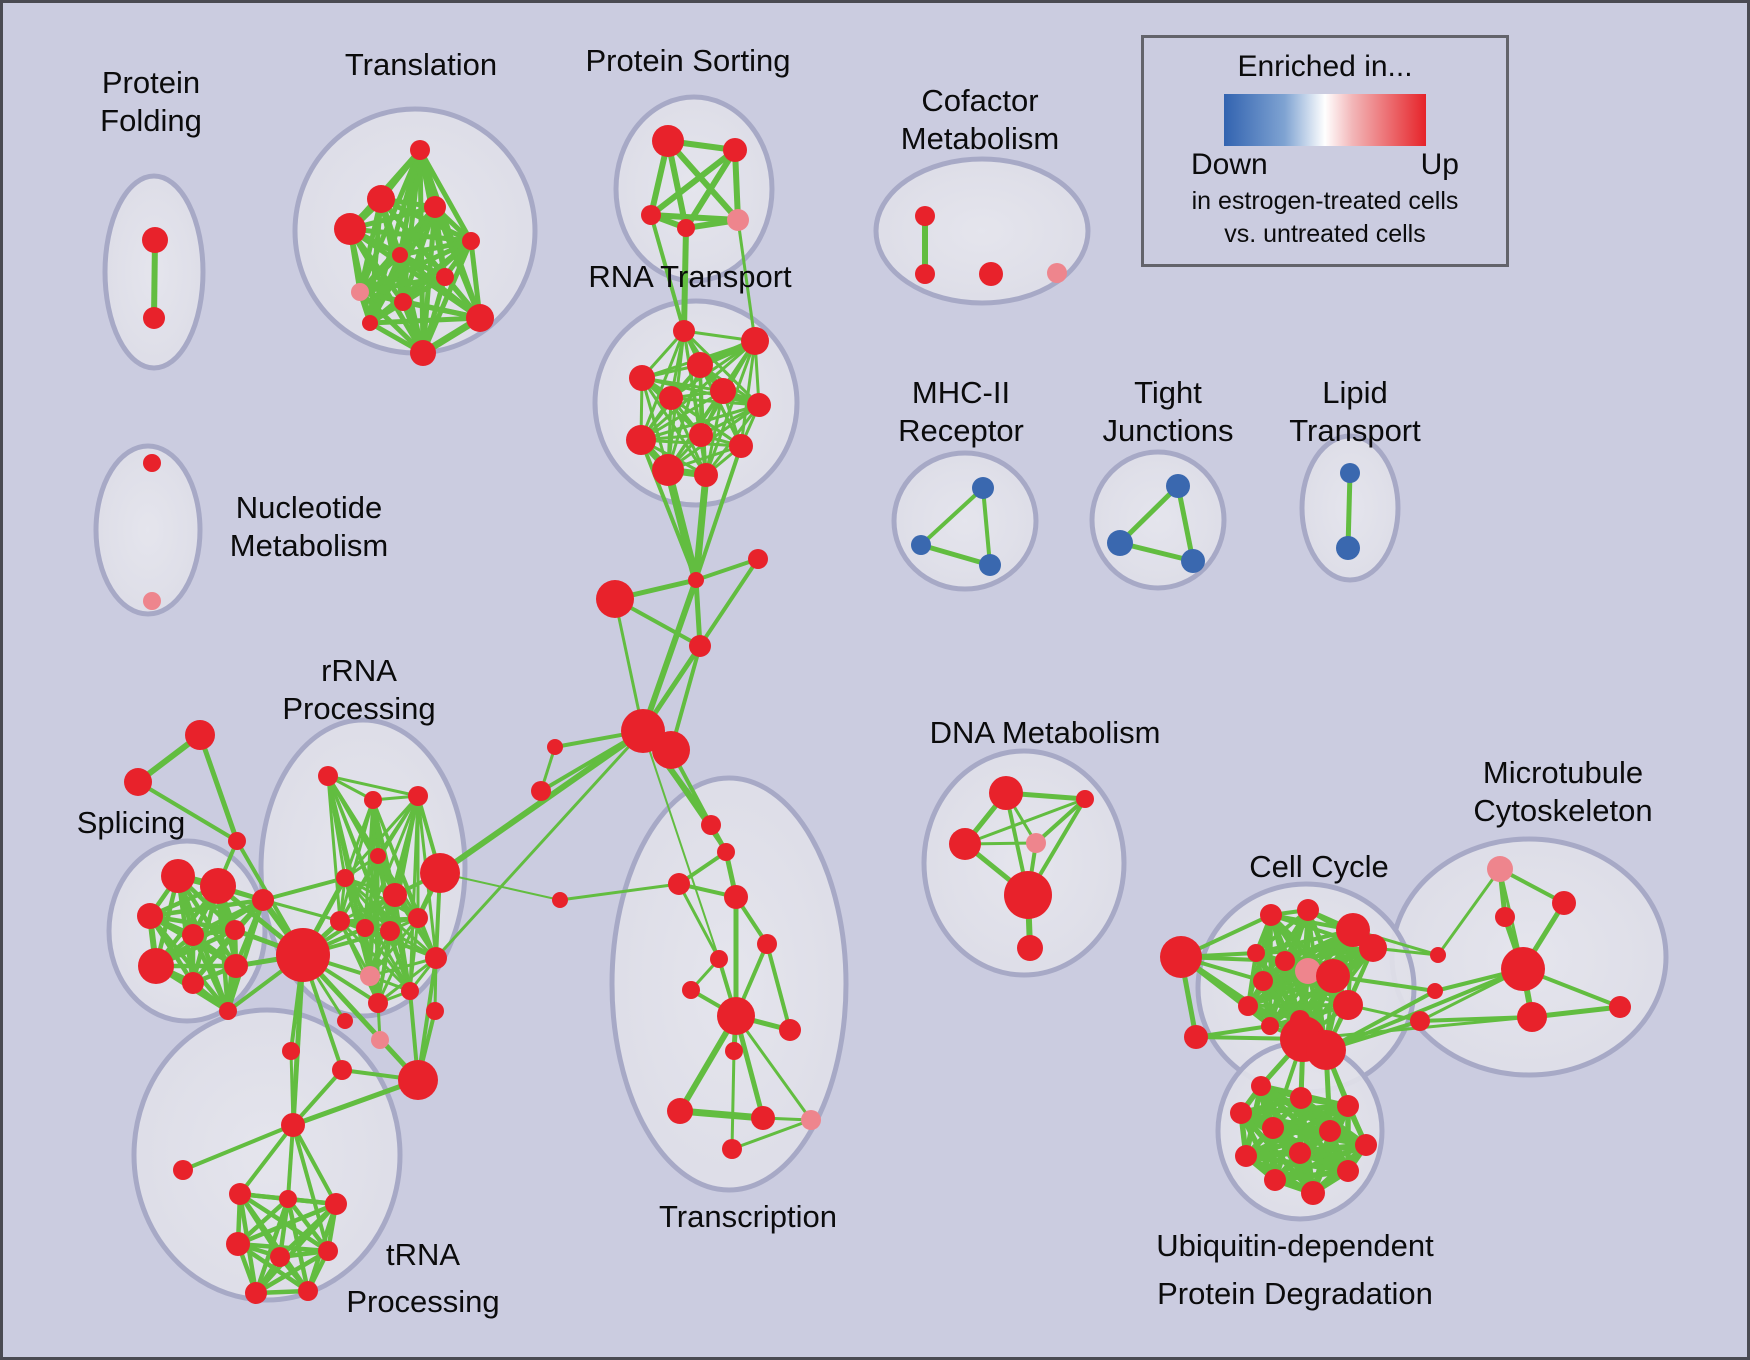 This screenshot has width=1750, height=1360. Describe the element at coordinates (1248, 1006) in the screenshot. I see `node-k12` at that location.